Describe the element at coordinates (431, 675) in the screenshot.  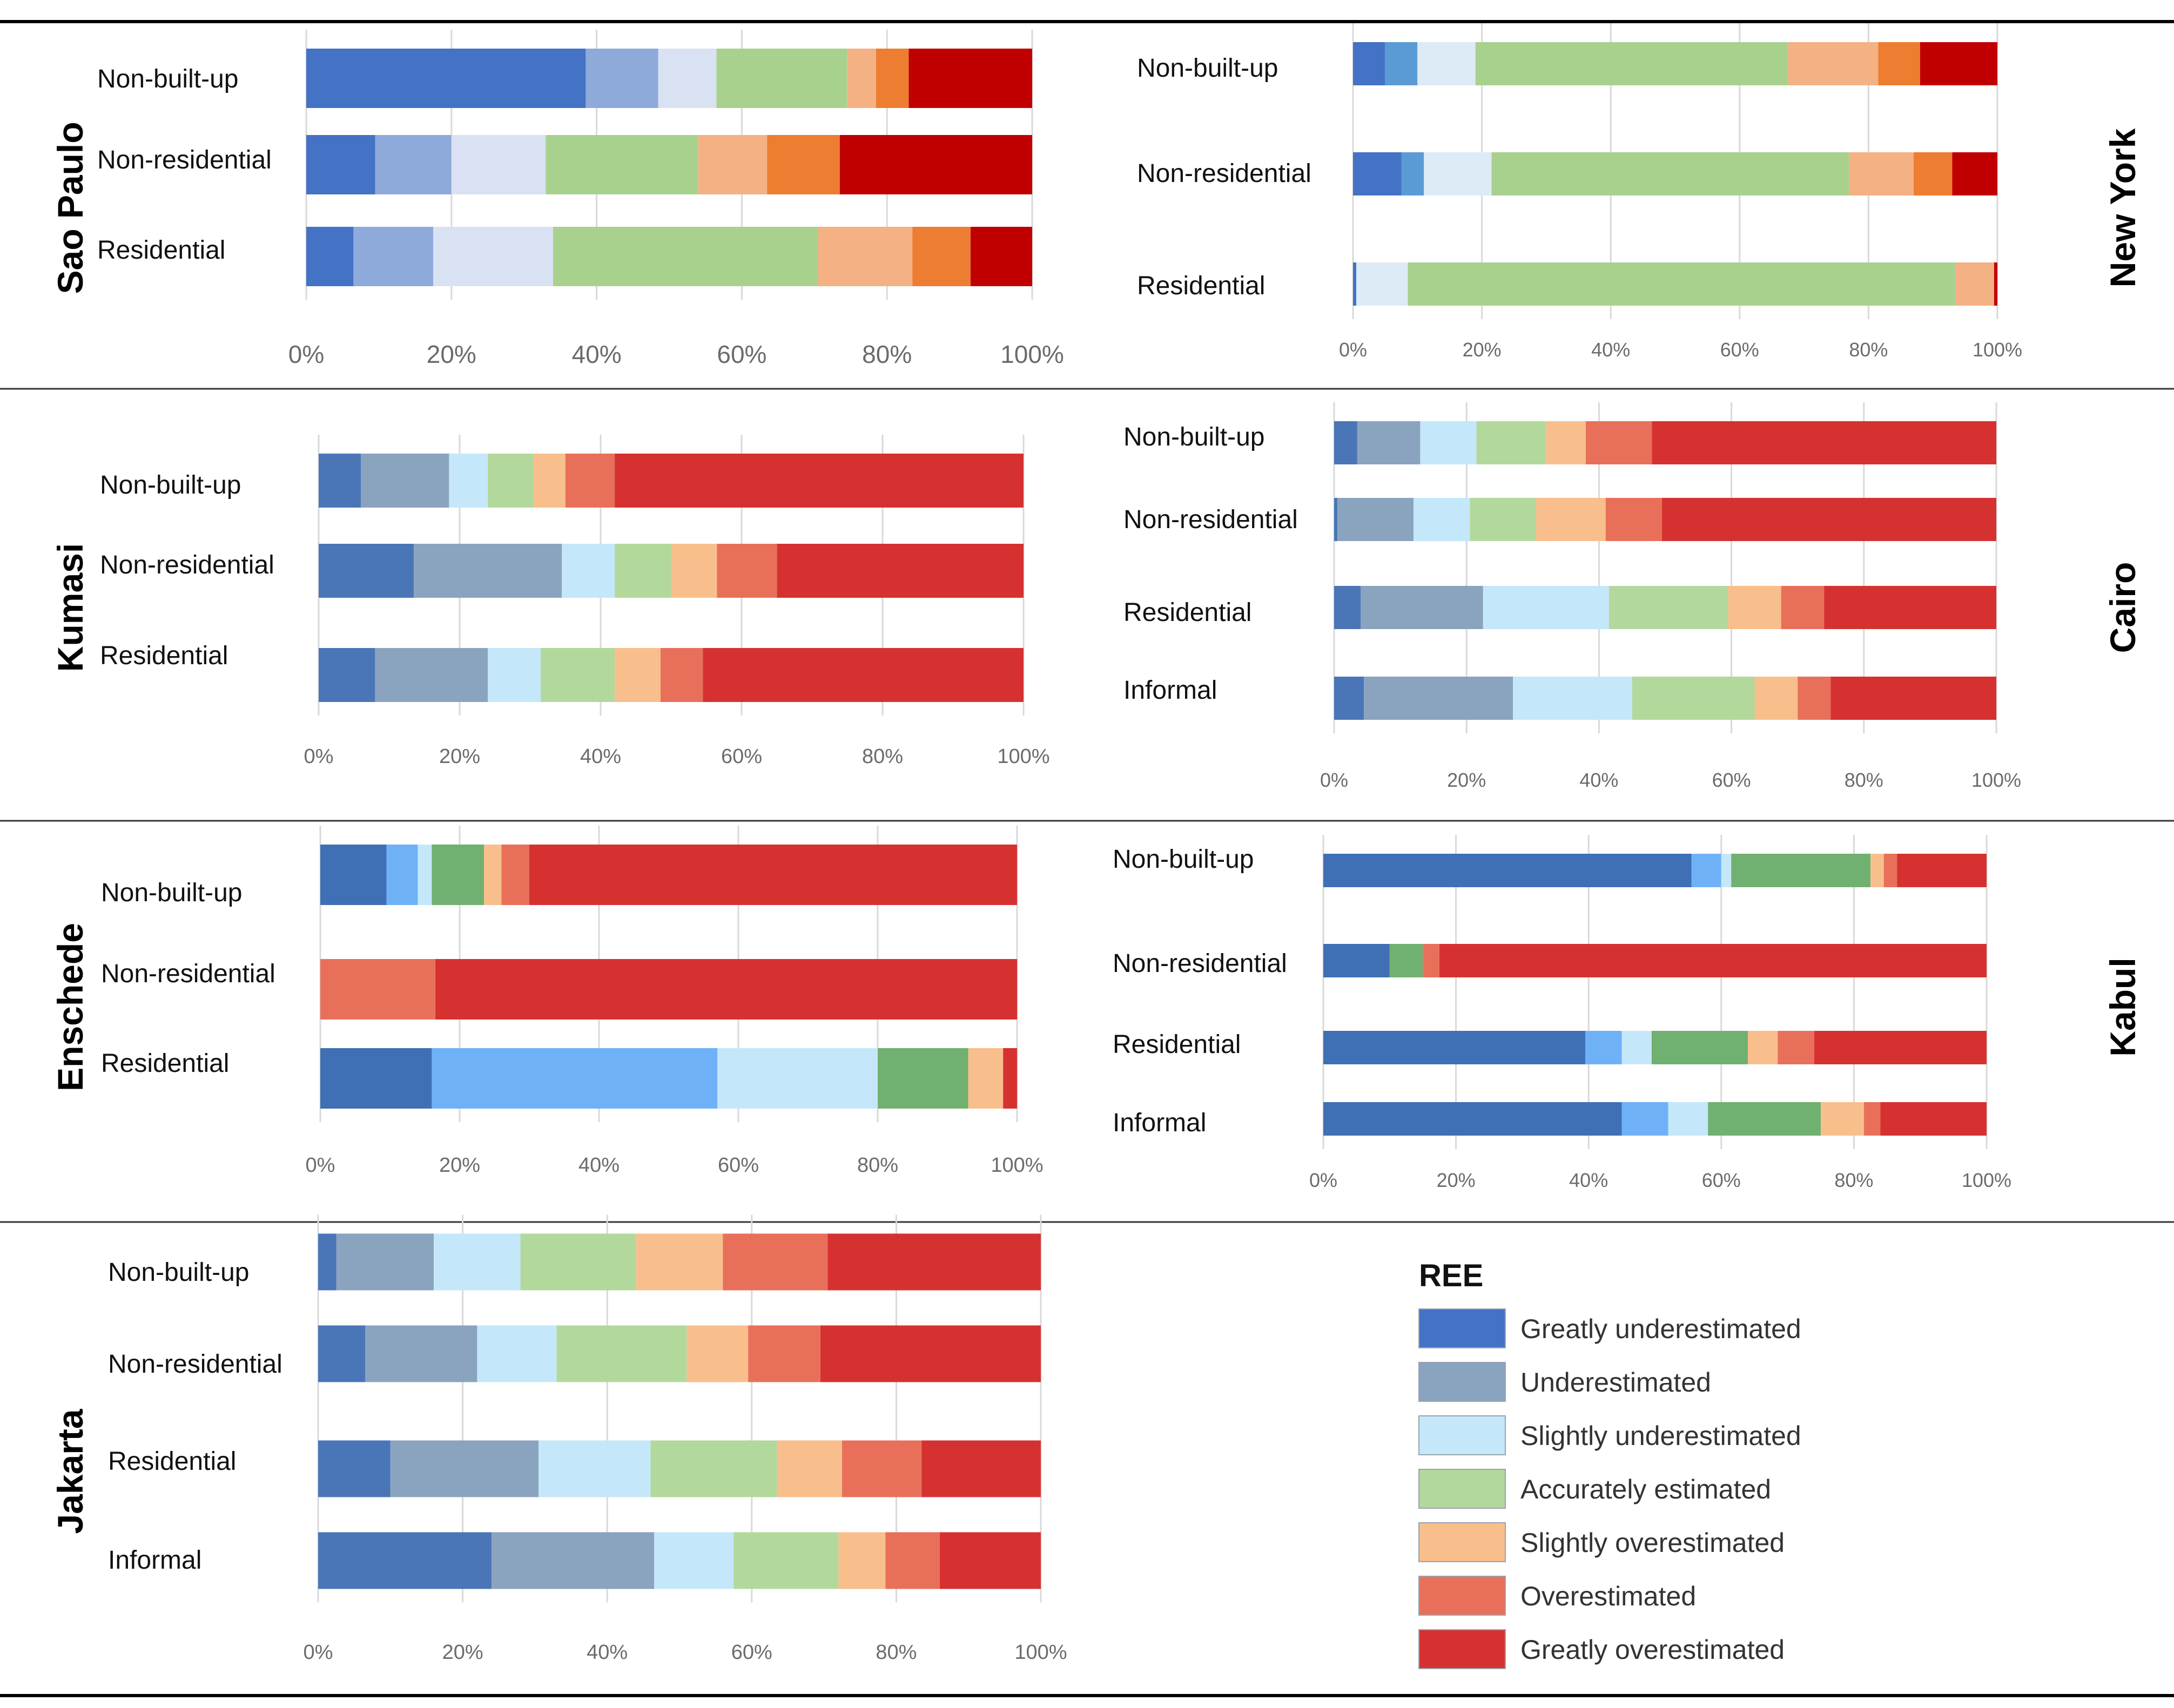
I see `kumasi-bar-residential-underestimated` at that location.